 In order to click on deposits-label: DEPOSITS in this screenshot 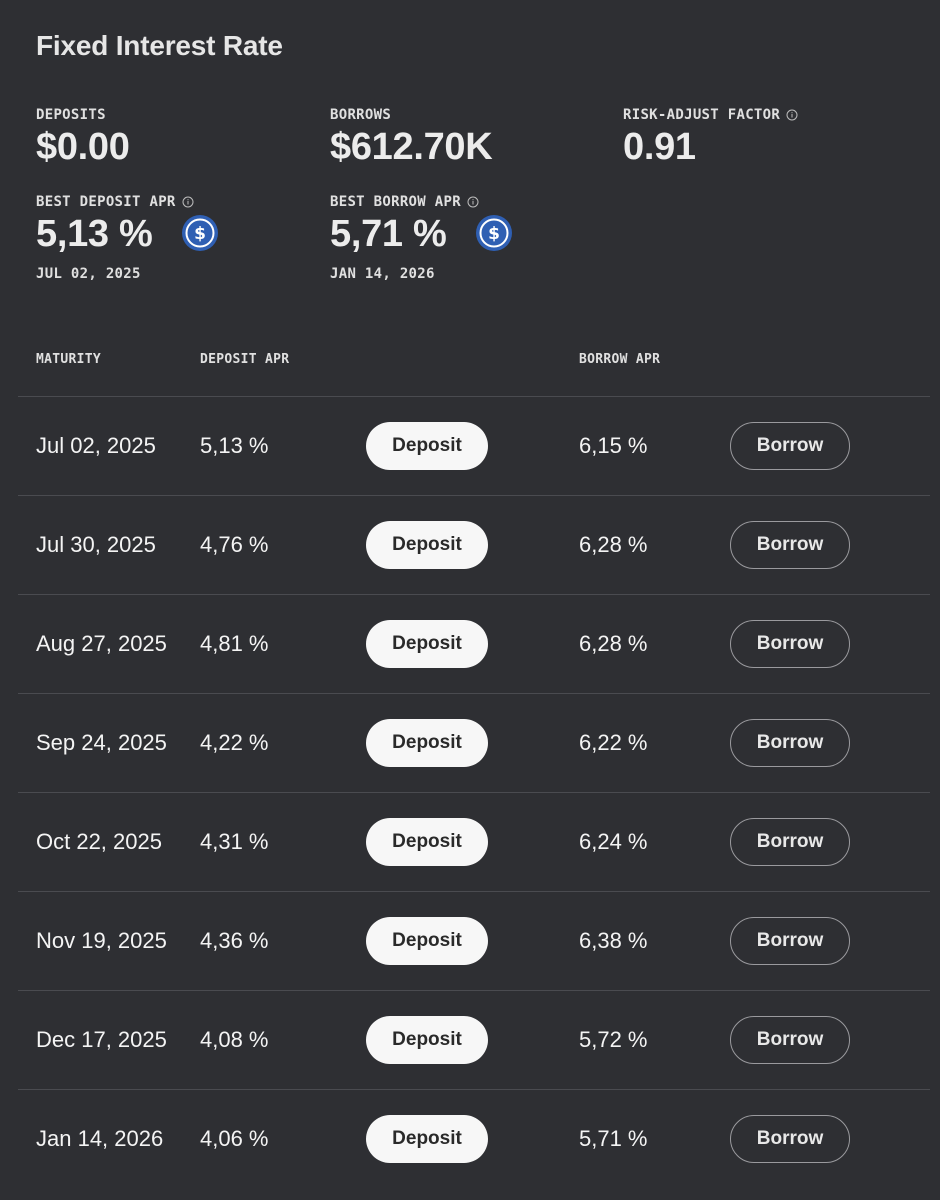, I will do `click(71, 115)`.